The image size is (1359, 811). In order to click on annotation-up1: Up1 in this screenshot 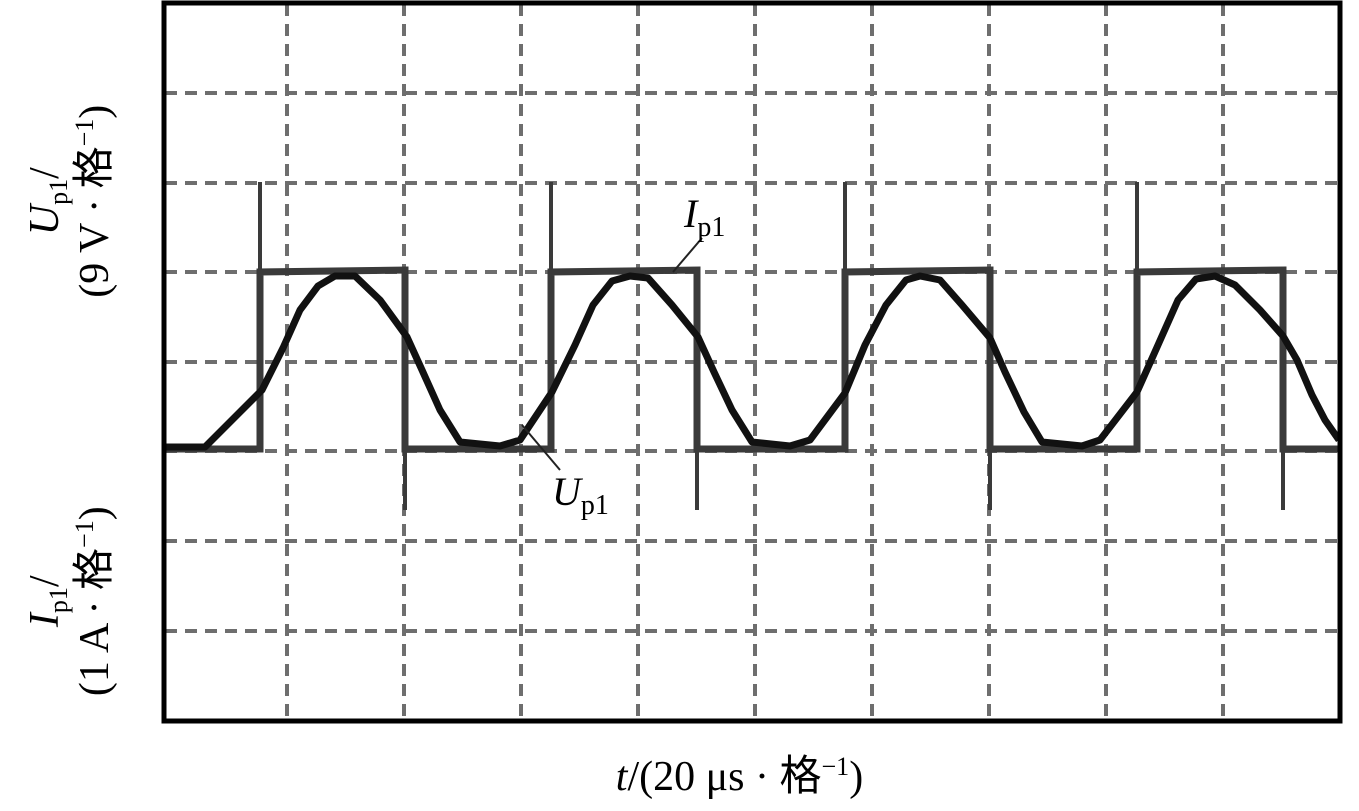, I will do `click(580, 495)`.